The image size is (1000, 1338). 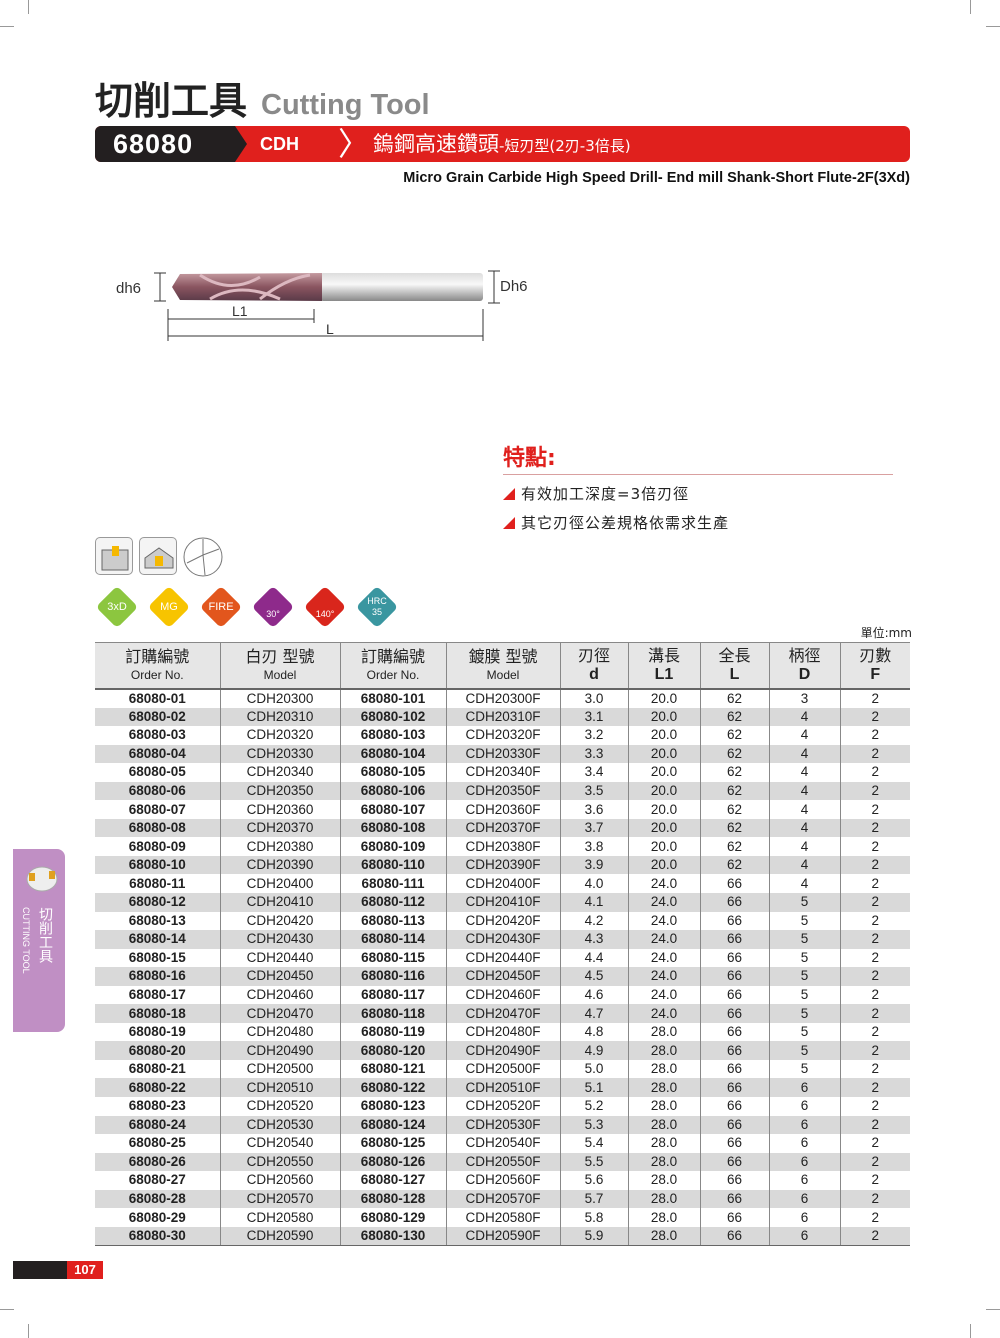 I want to click on table-cell: CDH20500, so click(x=279, y=1069).